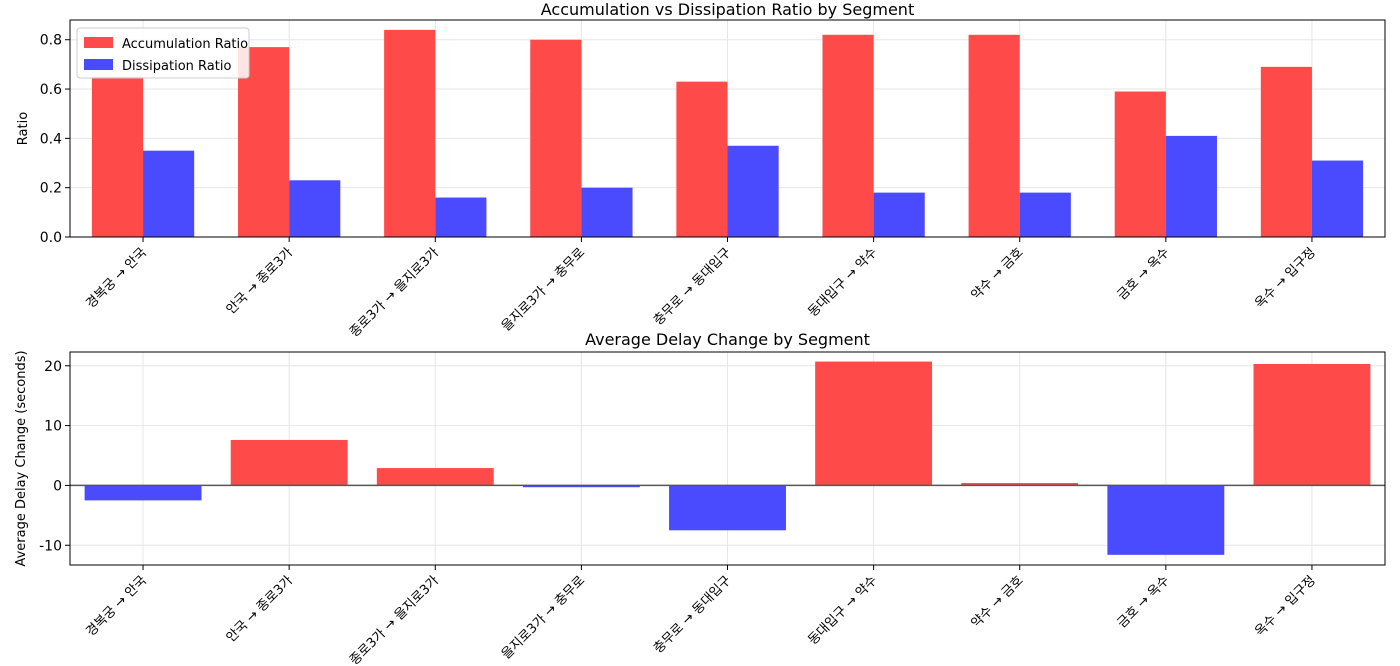 This screenshot has height=666, width=1400. Describe the element at coordinates (21, 458) in the screenshot. I see `delay-chart-y-axis-label: Average Delay Change (seconds)` at that location.